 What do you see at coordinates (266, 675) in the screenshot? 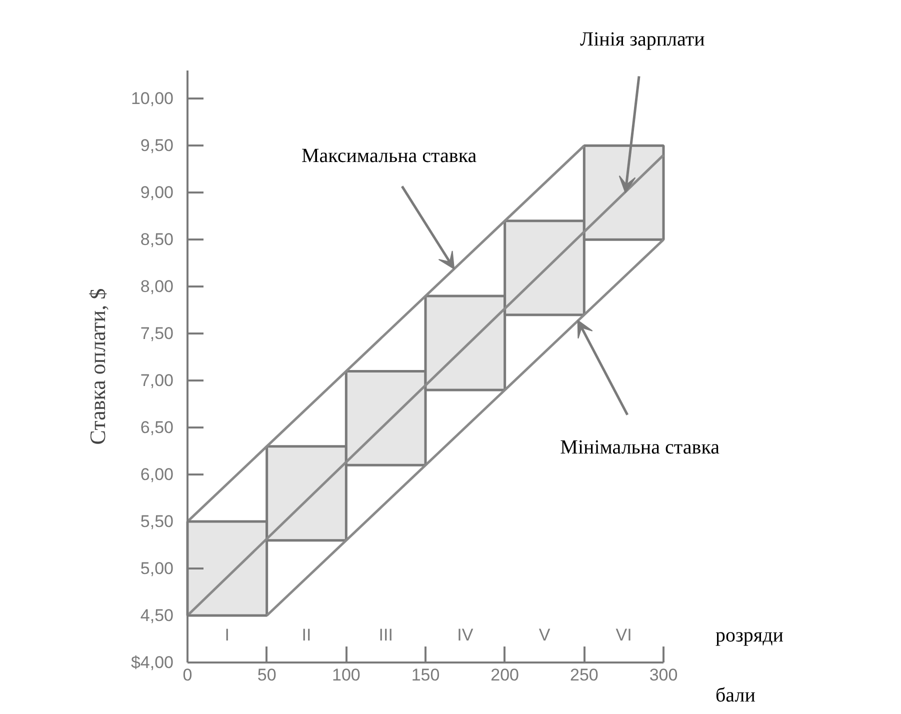
I see `x-tick-label: 50` at bounding box center [266, 675].